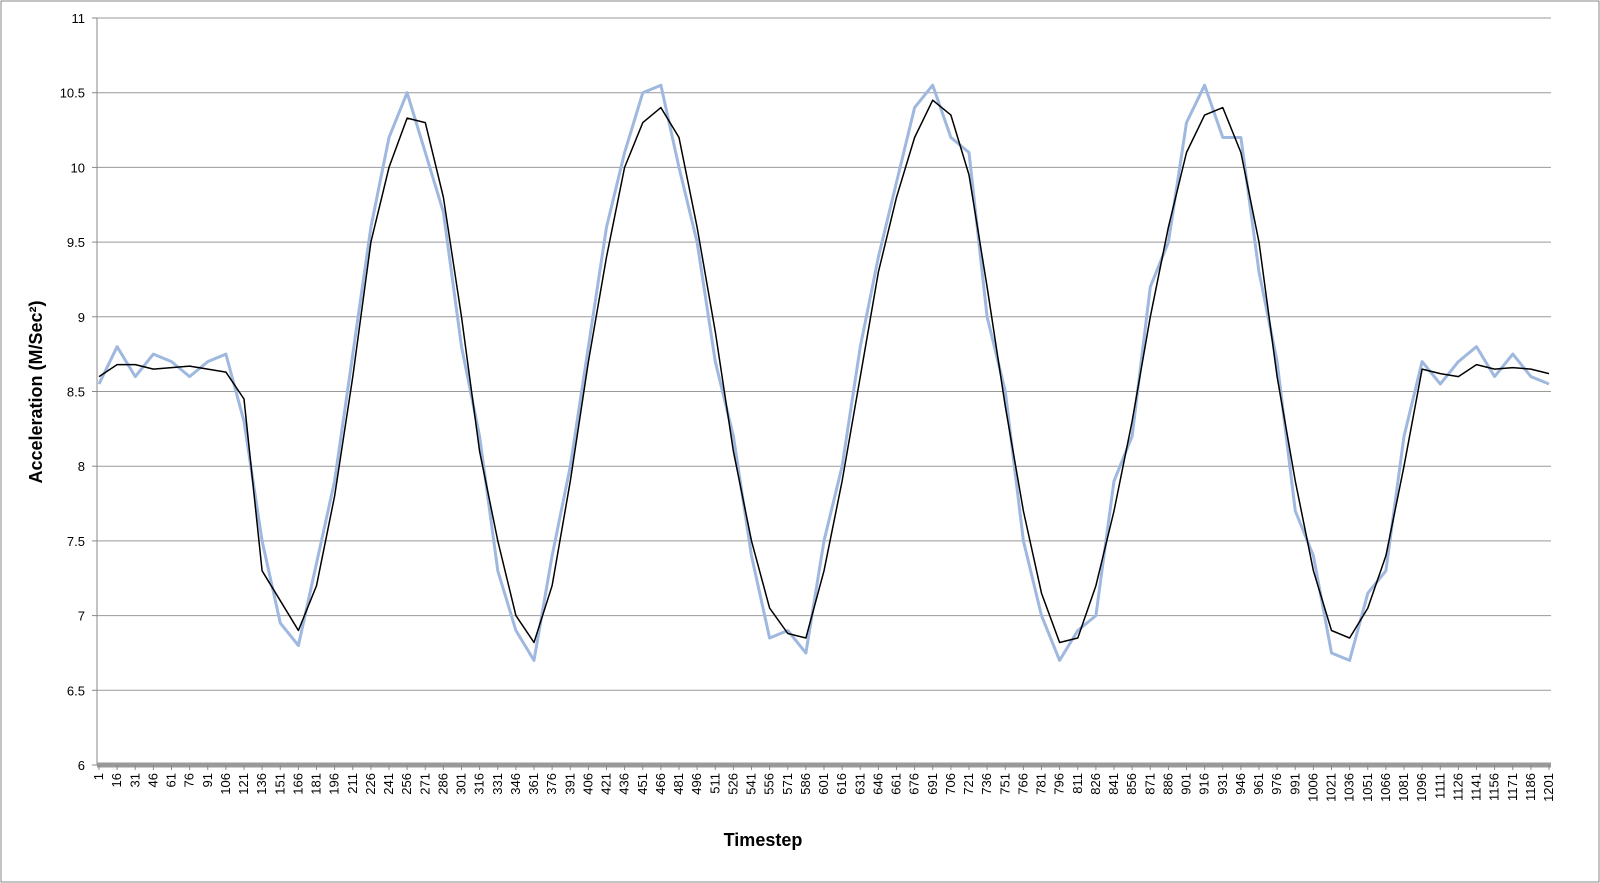  What do you see at coordinates (986, 784) in the screenshot?
I see `x-tick-label: 736` at bounding box center [986, 784].